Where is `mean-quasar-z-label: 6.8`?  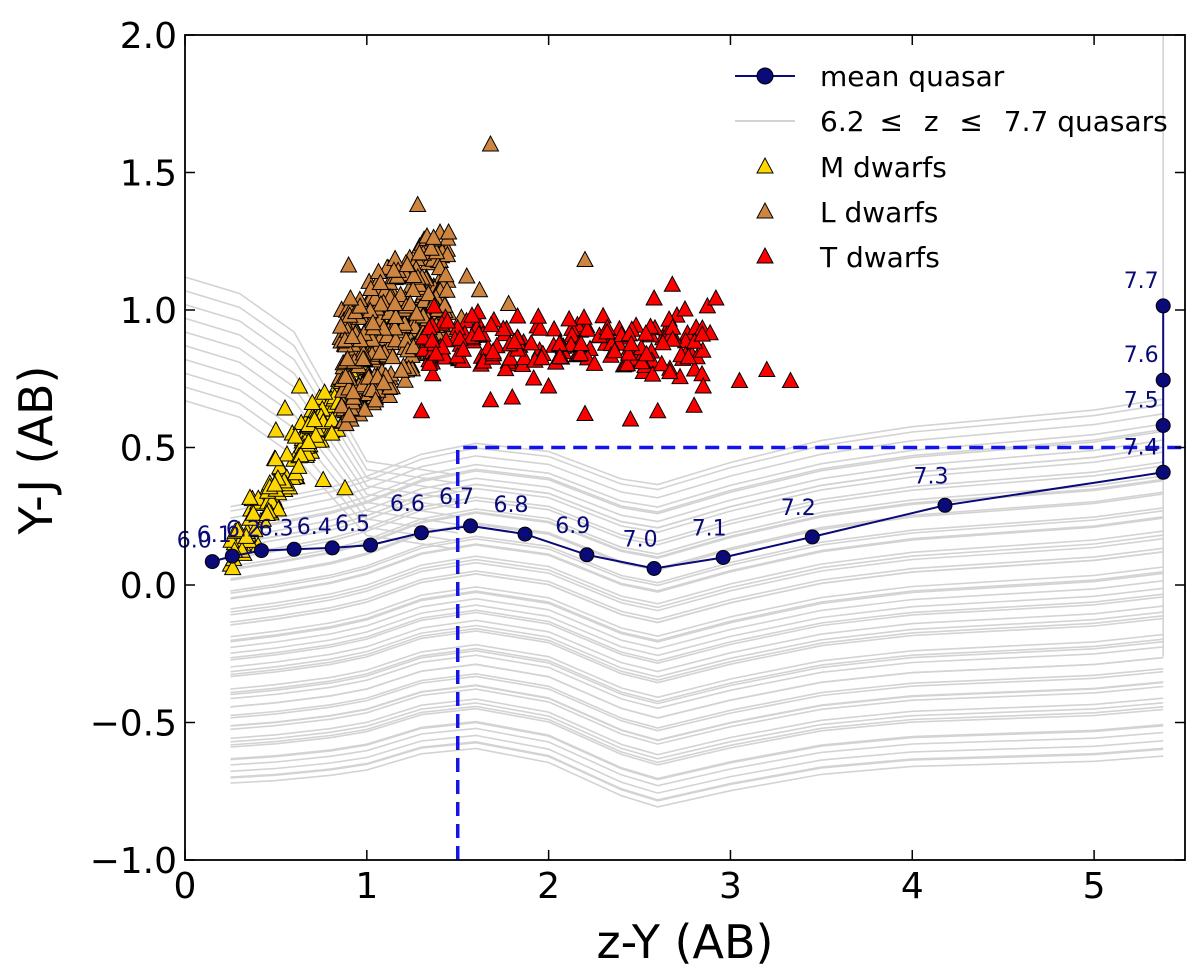 mean-quasar-z-label: 6.8 is located at coordinates (511, 505).